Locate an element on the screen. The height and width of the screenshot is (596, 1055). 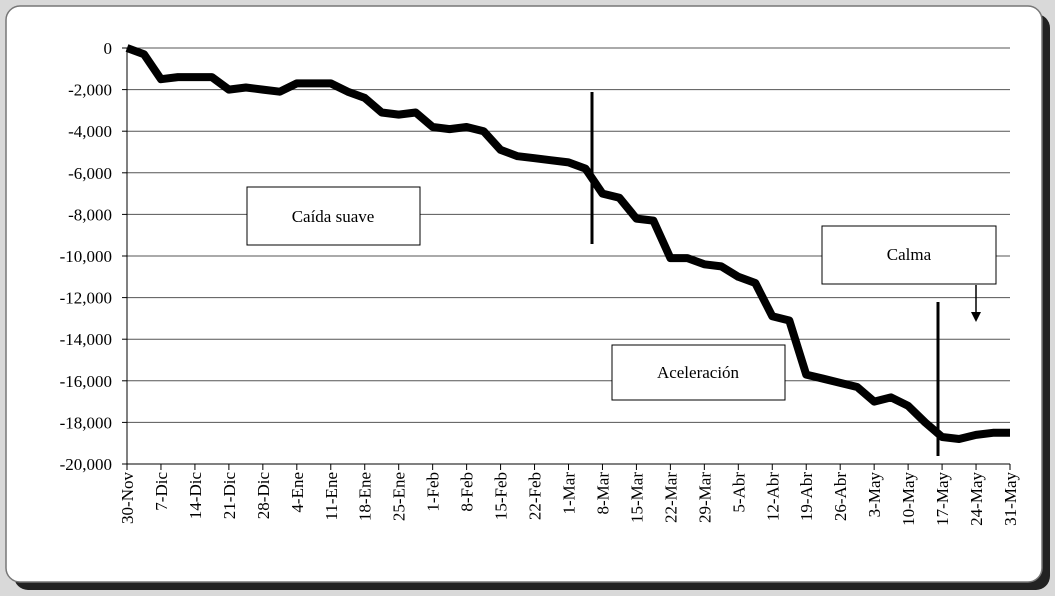
annotation: Caída suave is located at coordinates (333, 216).